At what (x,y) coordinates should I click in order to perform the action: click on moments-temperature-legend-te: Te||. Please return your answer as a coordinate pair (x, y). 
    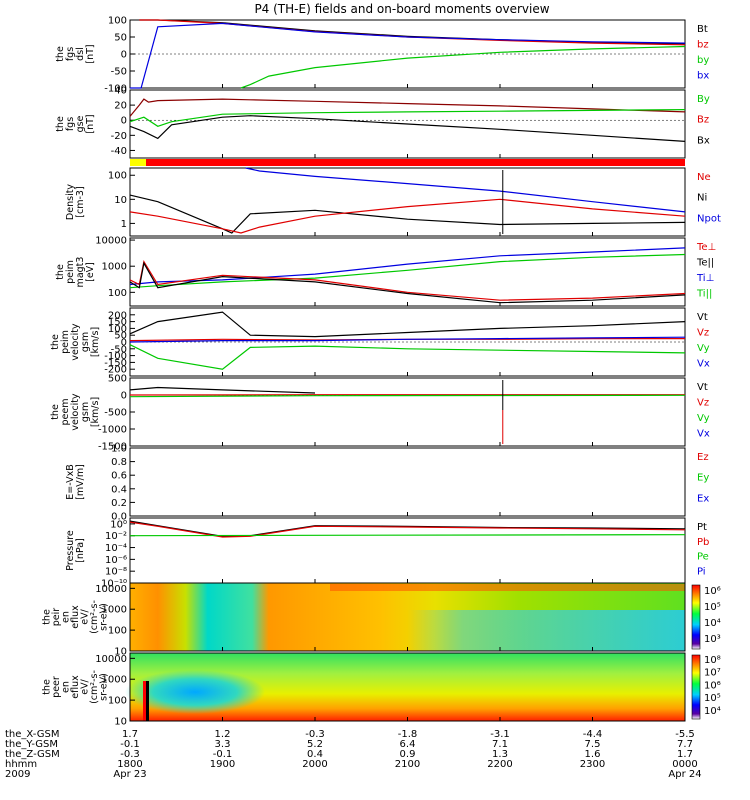
    Looking at the image, I should click on (705, 263).